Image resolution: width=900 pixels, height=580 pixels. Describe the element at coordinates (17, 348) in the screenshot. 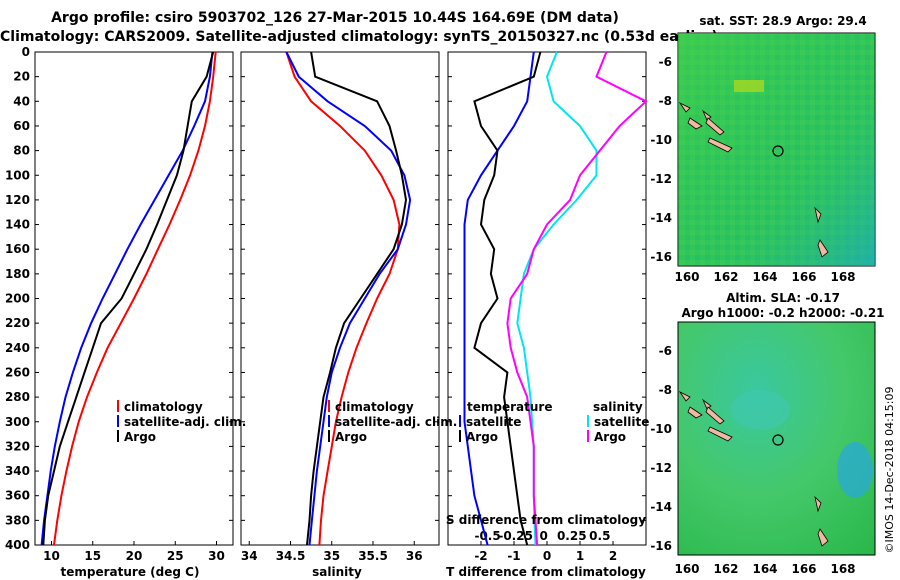

I see `depth-tick-label: 240` at that location.